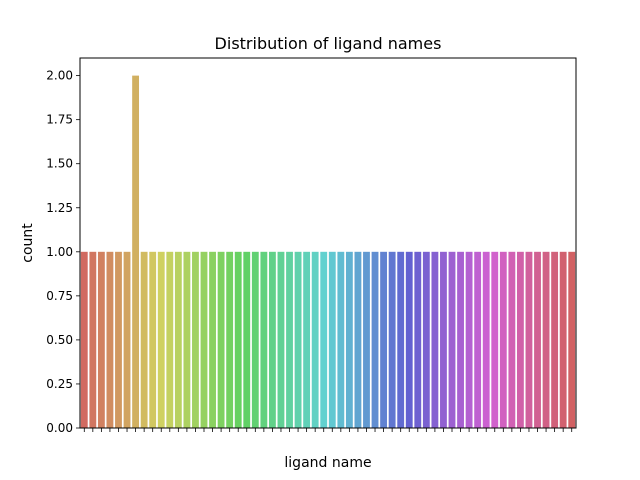 This screenshot has width=640, height=480. I want to click on y-tick-label: 0.25, so click(59, 384).